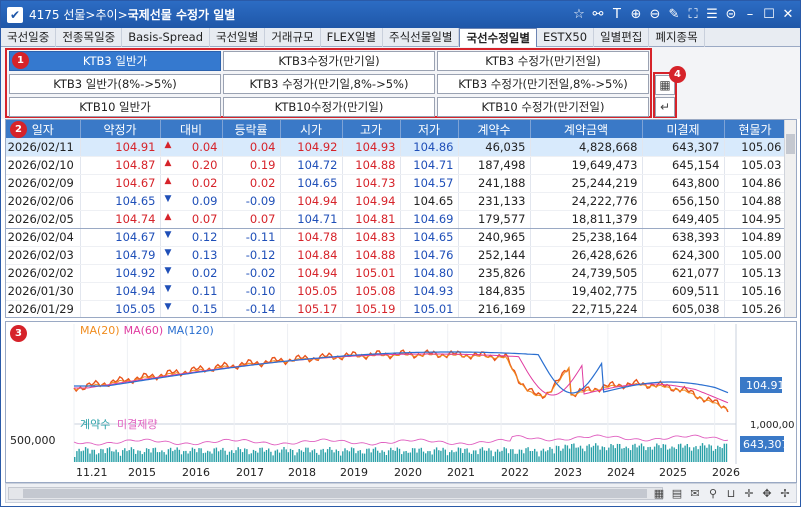  Describe the element at coordinates (329, 61) in the screenshot. I see `option-button-0-1: KTB3수정가(만기일)` at that location.